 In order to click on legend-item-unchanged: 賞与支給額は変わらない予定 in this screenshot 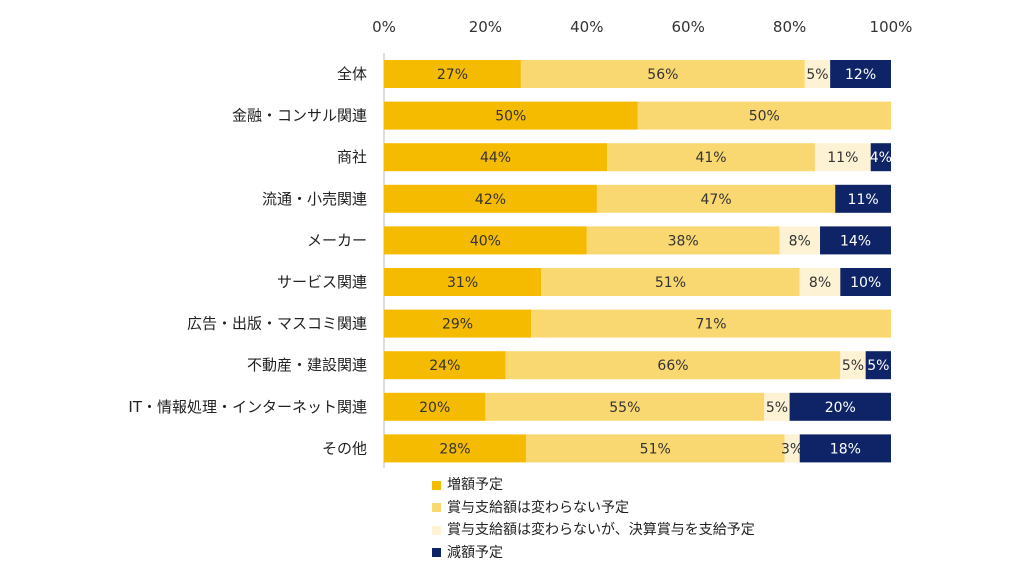, I will do `click(593, 508)`.